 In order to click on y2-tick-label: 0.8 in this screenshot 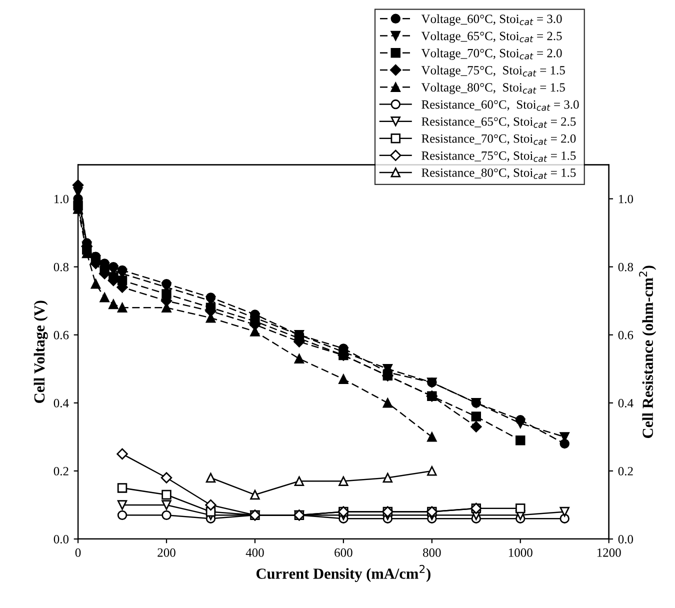, I will do `click(626, 267)`.